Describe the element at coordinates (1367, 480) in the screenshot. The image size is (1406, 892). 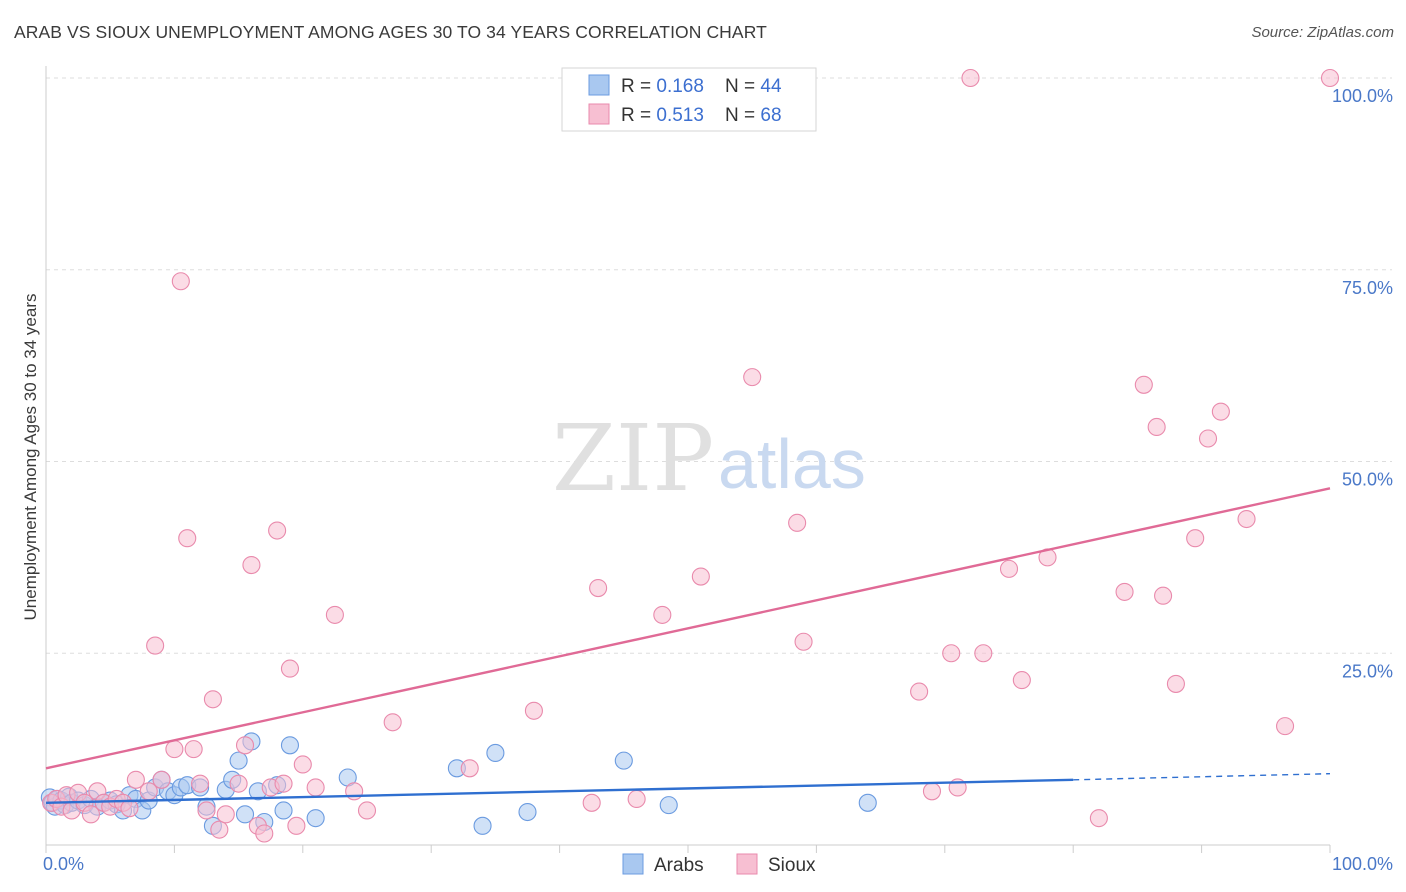
I see `y-tick-label: 50.0%` at that location.